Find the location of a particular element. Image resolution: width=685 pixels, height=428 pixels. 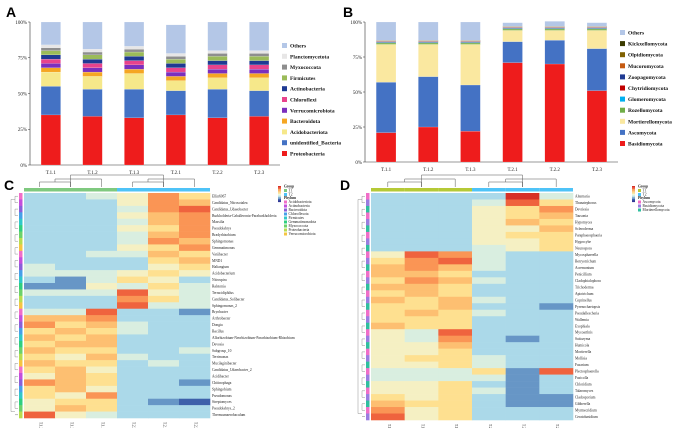

y-tick-label: 100% is located at coordinates (21, 23).